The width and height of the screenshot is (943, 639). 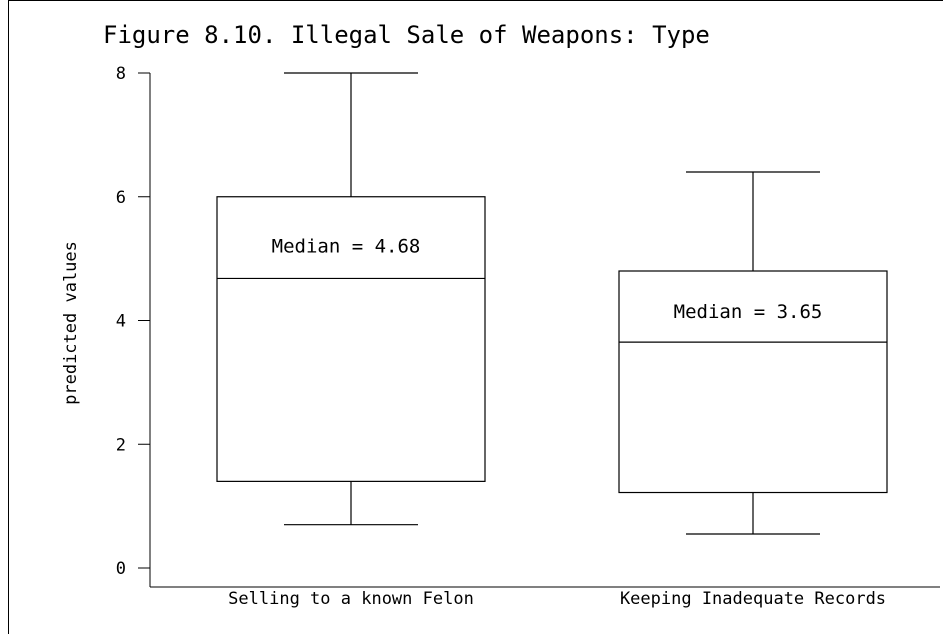 I want to click on y-tick-label: 2, so click(x=121, y=445).